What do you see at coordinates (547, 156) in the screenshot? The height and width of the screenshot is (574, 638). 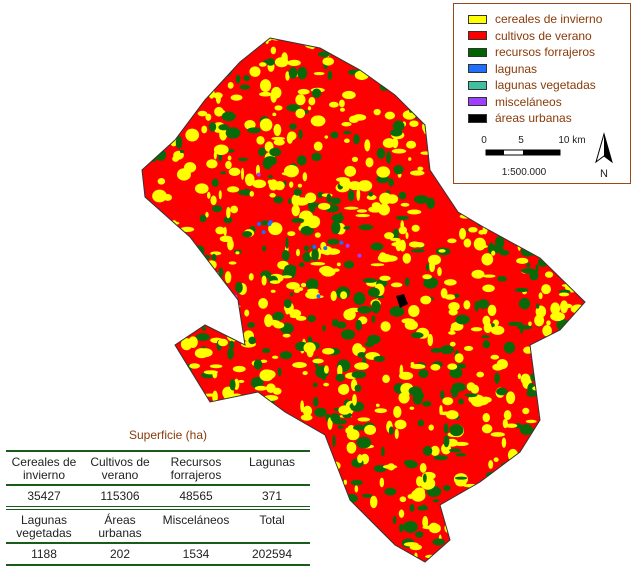 I see `scale-bar: 0 5 10 km 1:500.000 N` at bounding box center [547, 156].